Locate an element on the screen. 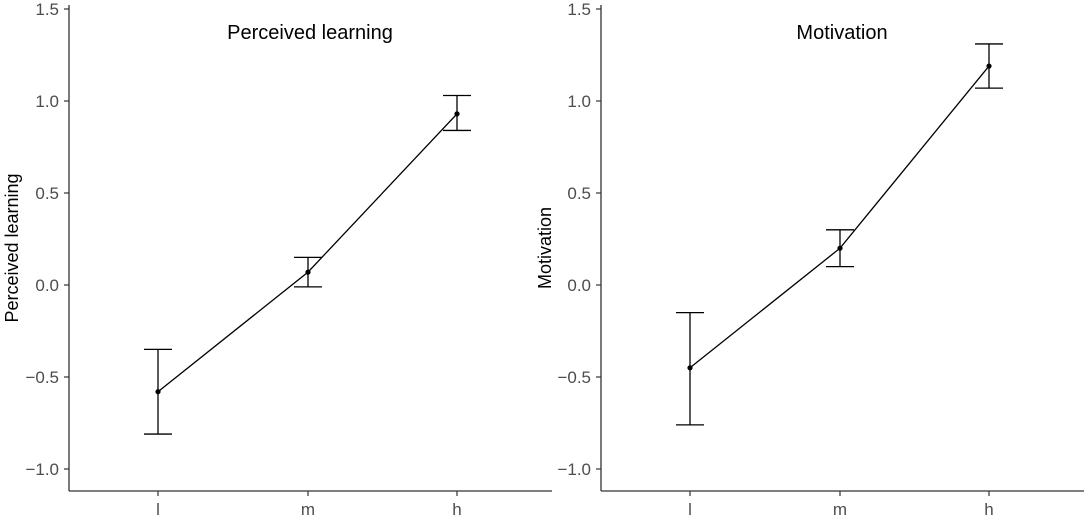 The image size is (1084, 517). y-axis-label: Perceived learning is located at coordinates (12, 247).